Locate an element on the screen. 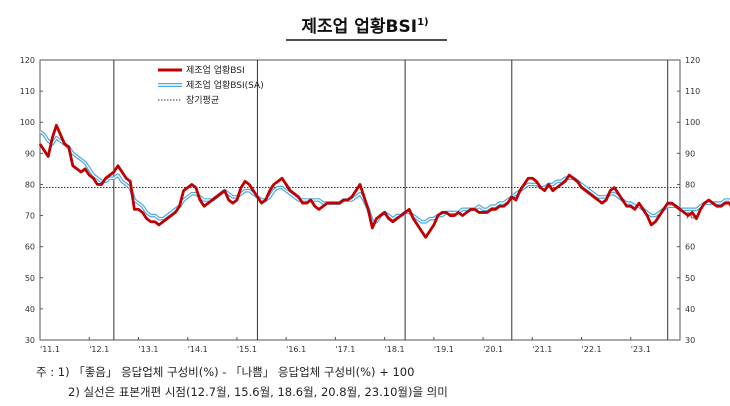 This screenshot has height=406, width=730. y-tick-label-right: 110 is located at coordinates (692, 91).